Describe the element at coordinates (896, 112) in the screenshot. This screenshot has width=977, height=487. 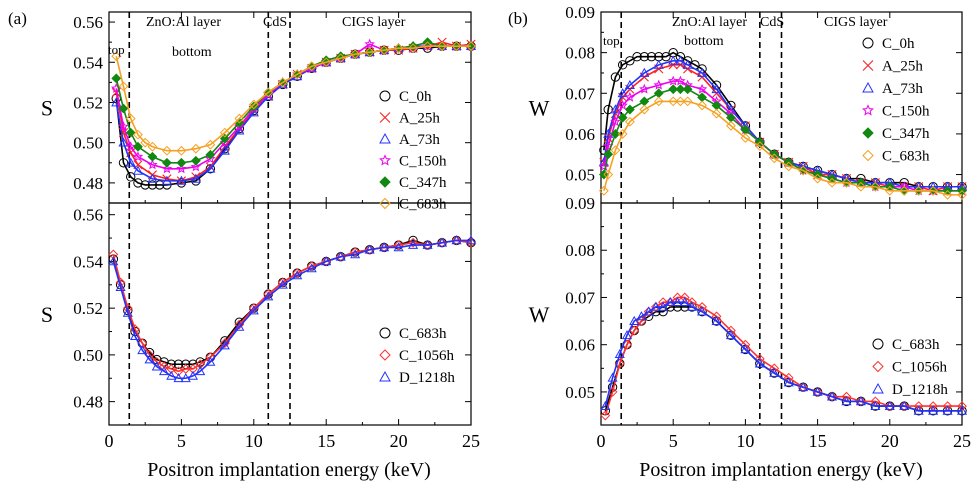
I see `legend-item: C_150h` at that location.